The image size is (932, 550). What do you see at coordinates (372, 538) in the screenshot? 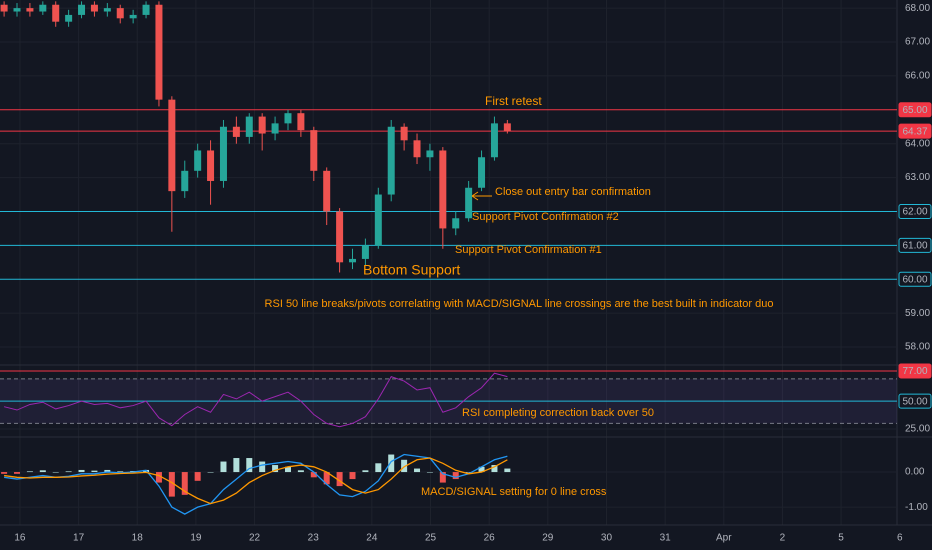
I see `x-tick-label: 24` at bounding box center [372, 538].